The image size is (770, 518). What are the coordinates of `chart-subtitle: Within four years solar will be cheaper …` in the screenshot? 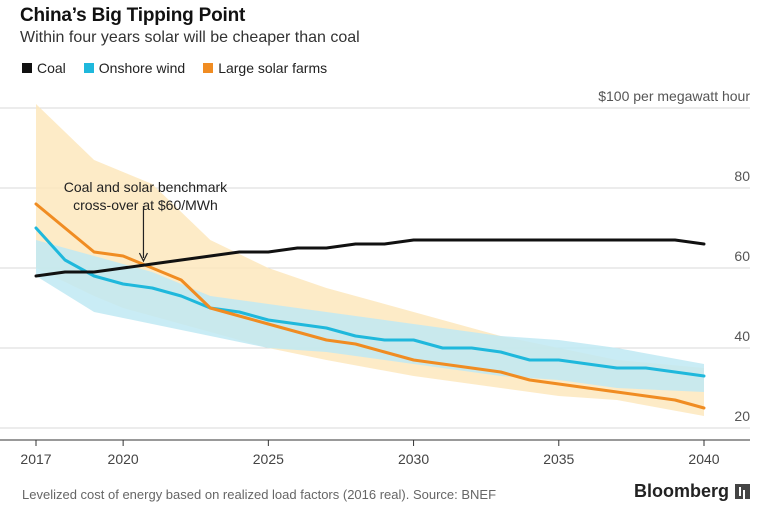 It's located at (190, 37).